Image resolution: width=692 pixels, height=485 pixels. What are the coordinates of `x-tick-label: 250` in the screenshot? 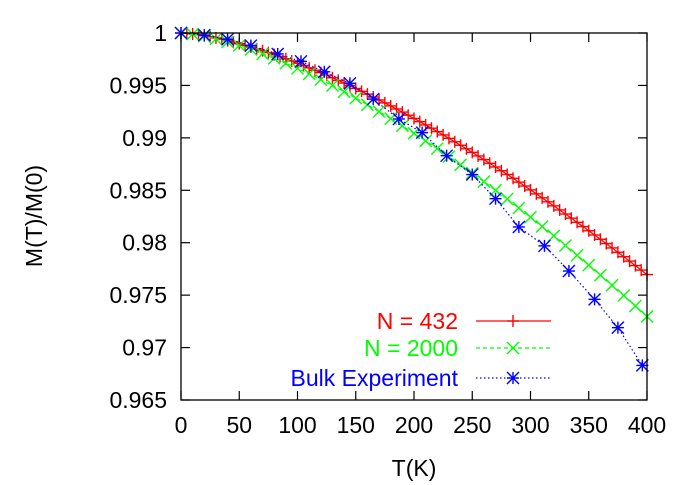 It's located at (472, 425).